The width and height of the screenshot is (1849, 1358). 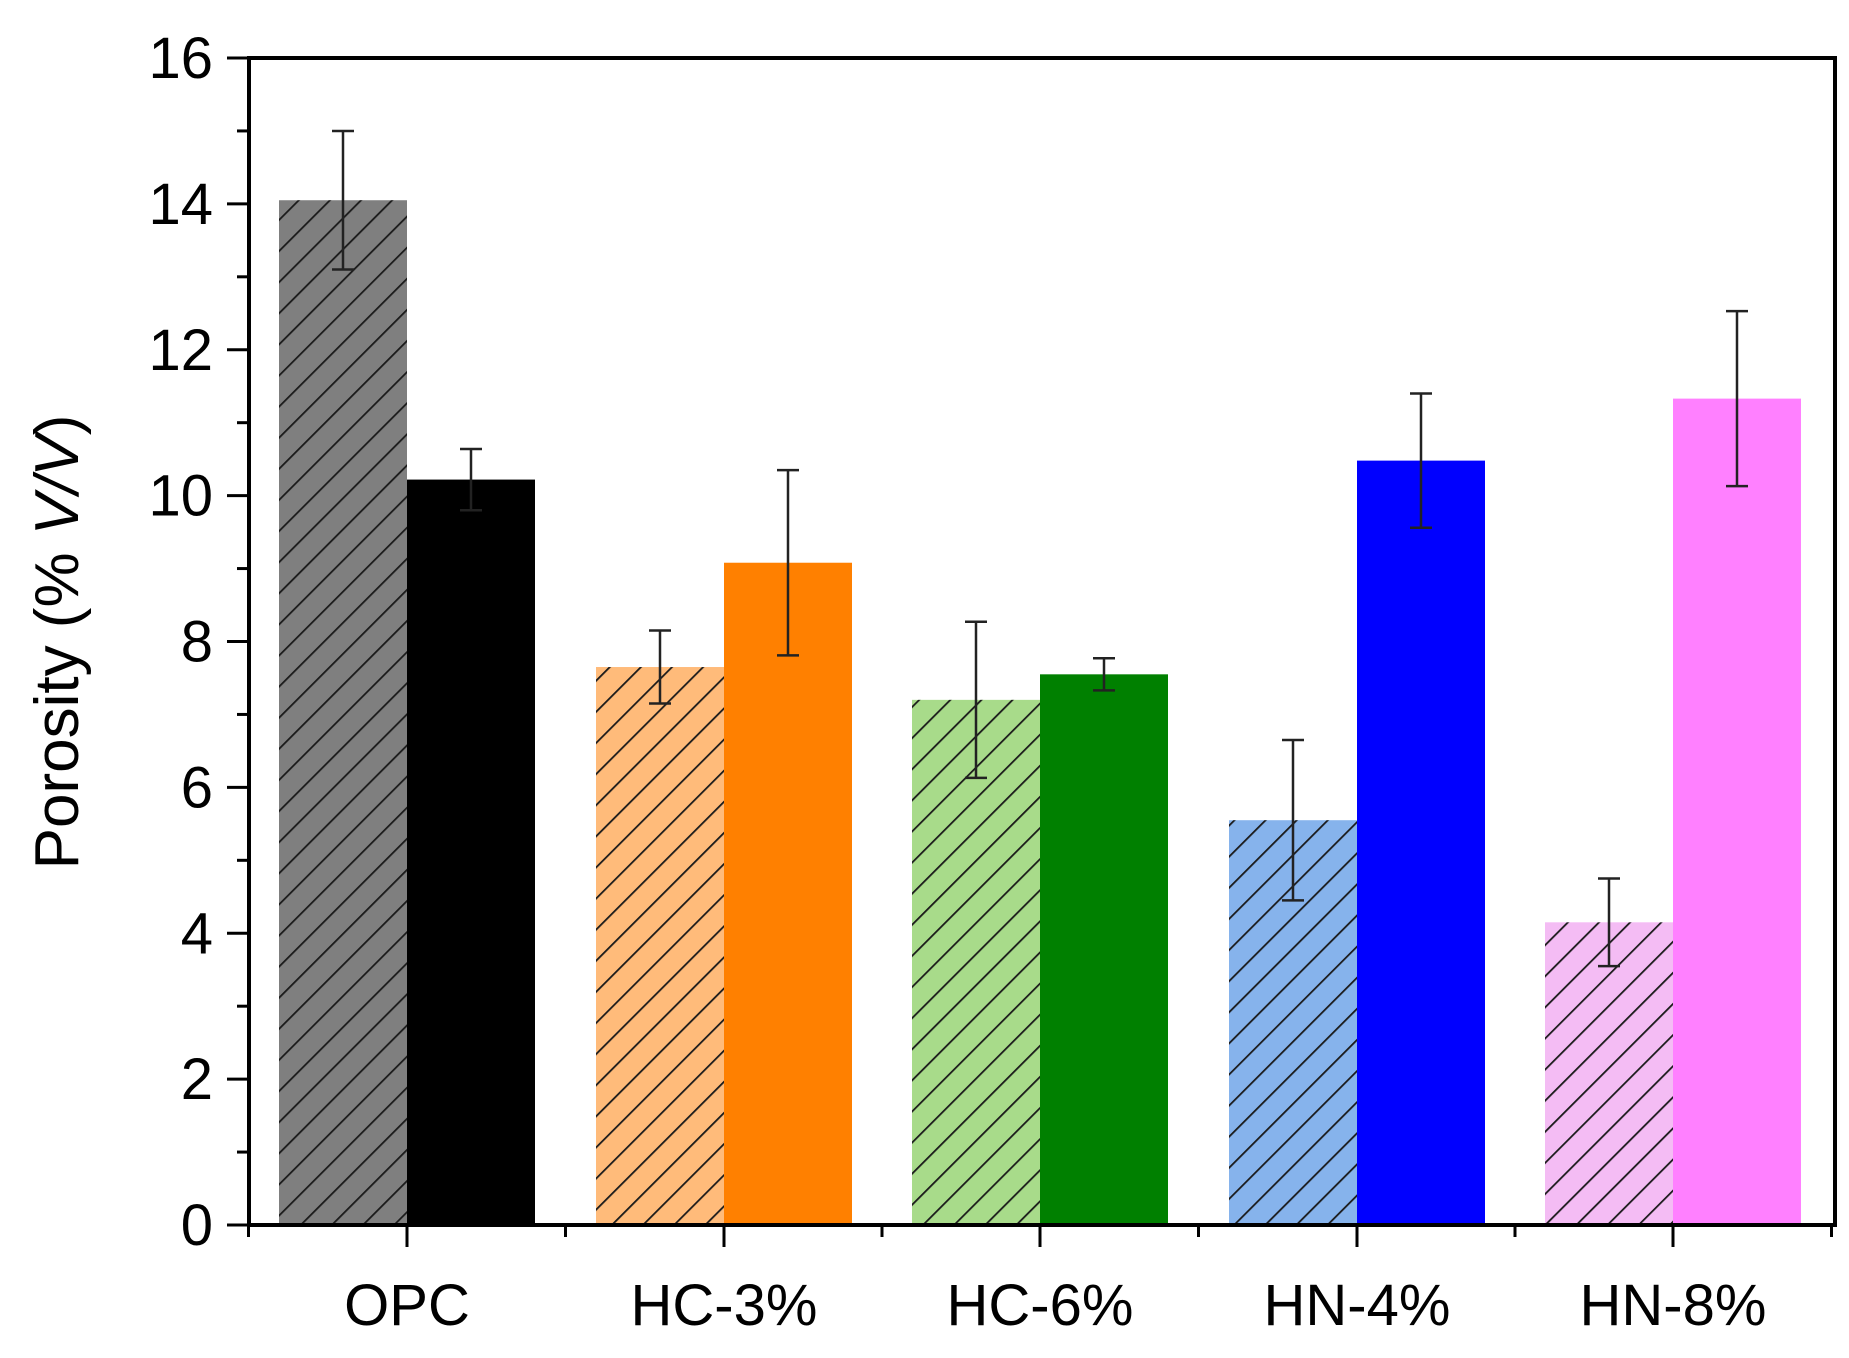 I want to click on y-axis-title-prefix: Porosity (%, so click(x=57, y=702).